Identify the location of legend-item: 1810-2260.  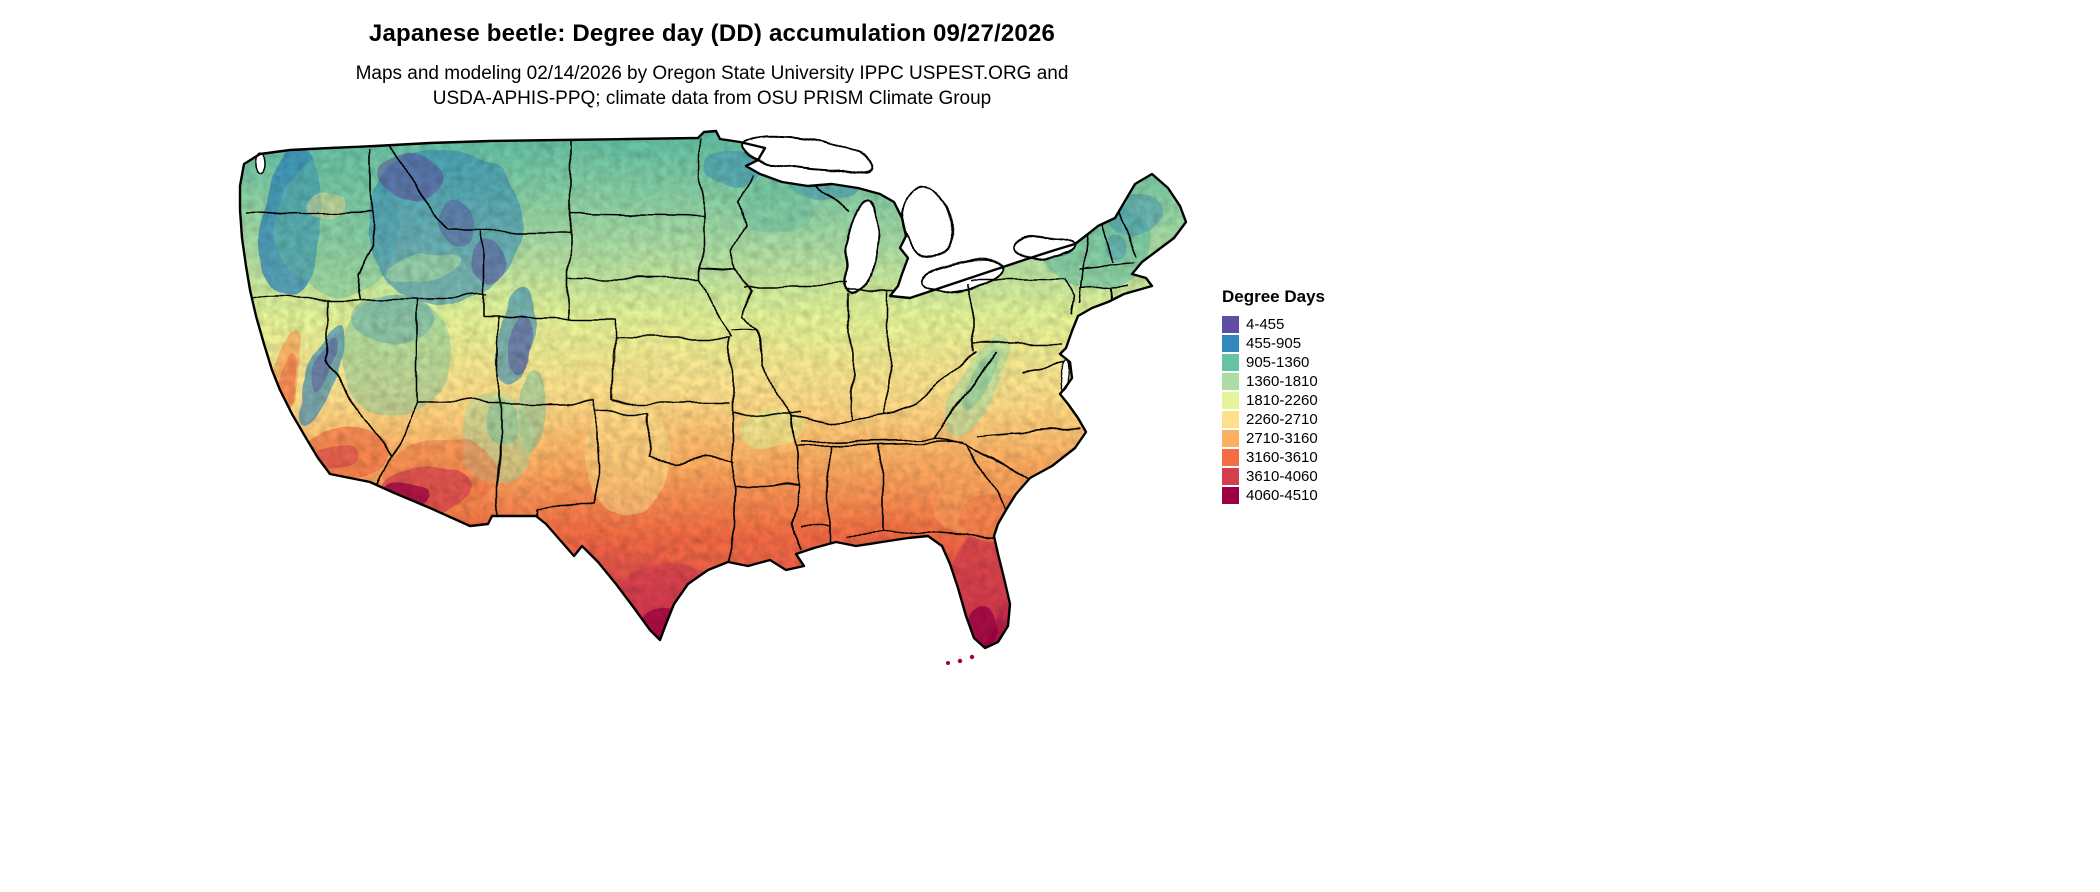
(1273, 400).